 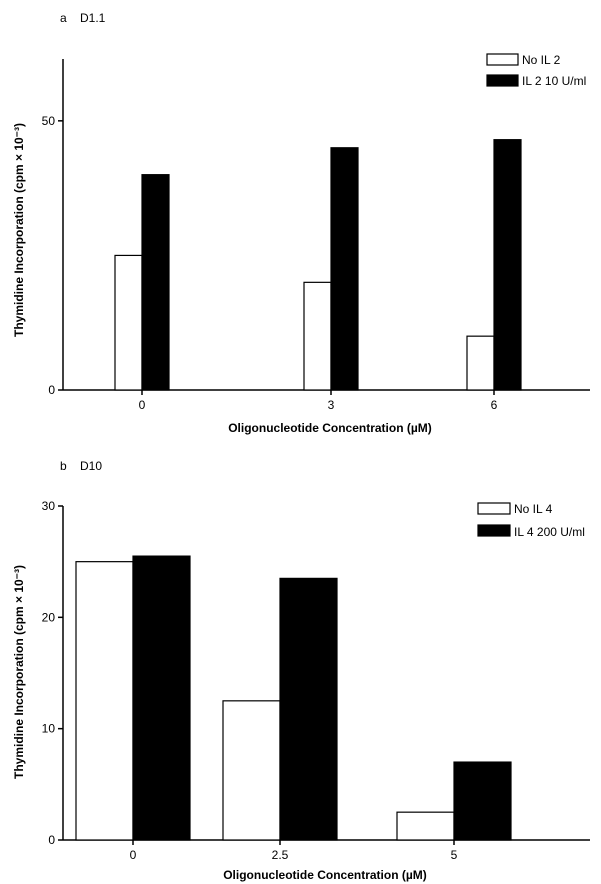 I want to click on panel-b-y-tick-label: 30, so click(x=49, y=506).